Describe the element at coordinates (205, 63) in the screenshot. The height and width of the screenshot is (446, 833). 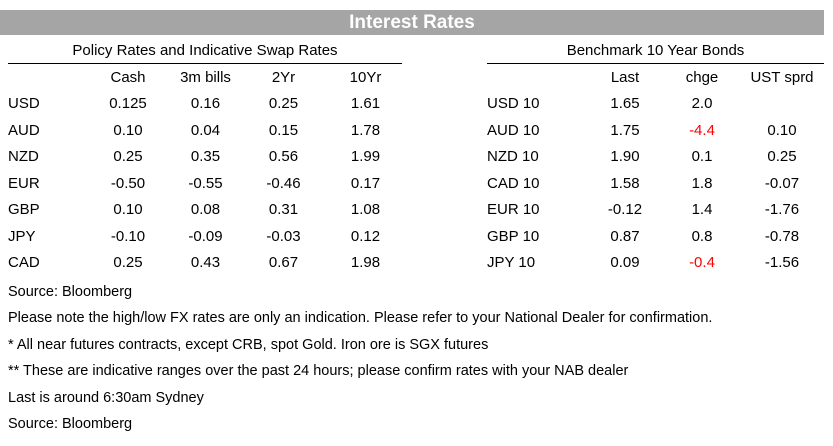
I see `policy-rates-divider` at that location.